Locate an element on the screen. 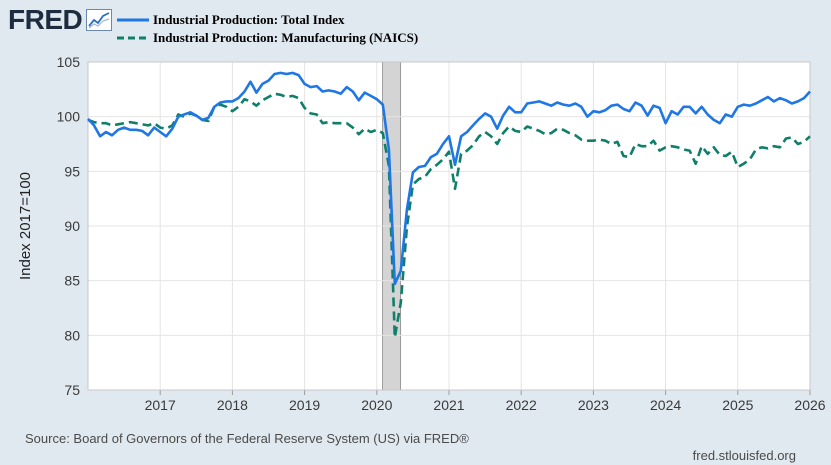 The image size is (831, 465). y-tick-label: 95 is located at coordinates (72, 171).